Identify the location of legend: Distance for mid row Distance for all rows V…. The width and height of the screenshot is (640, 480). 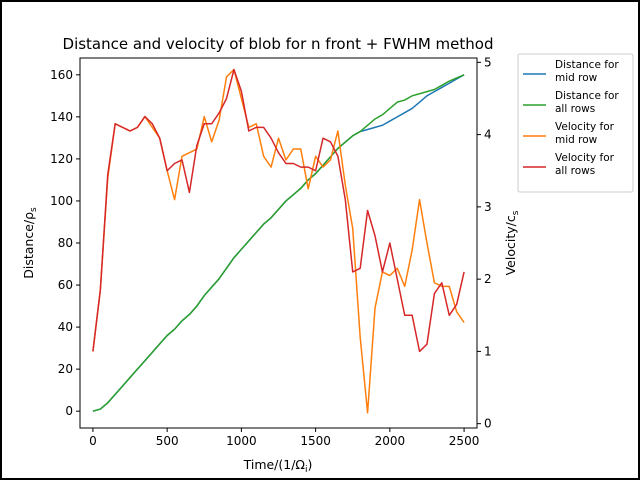
(575, 123).